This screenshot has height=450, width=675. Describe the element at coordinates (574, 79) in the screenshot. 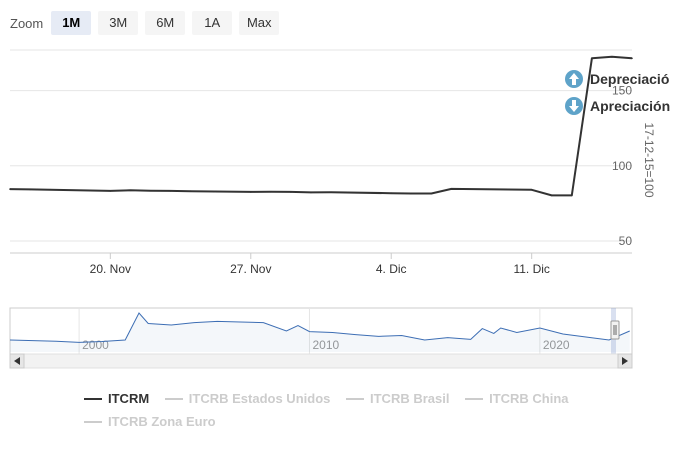

I see `arrow-up-icon` at that location.